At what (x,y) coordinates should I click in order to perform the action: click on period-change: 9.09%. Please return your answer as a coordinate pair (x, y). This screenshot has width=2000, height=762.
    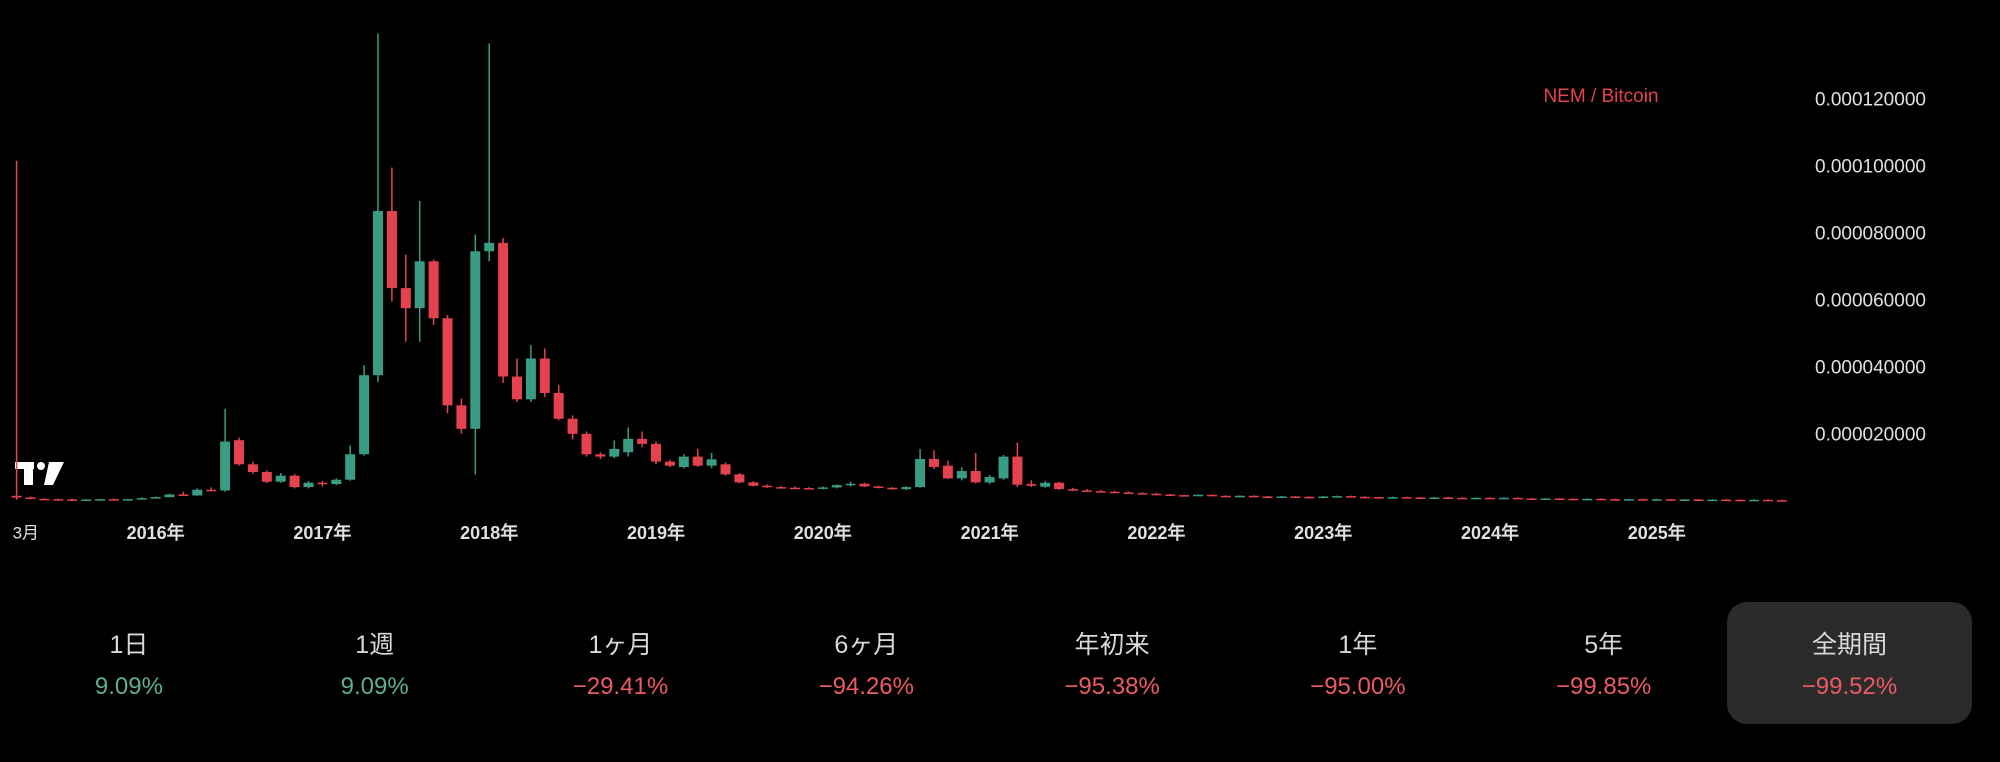
    Looking at the image, I should click on (128, 686).